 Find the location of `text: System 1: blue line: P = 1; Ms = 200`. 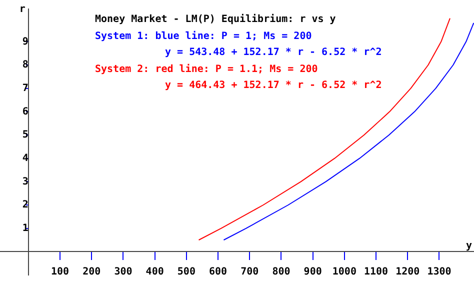

text: System 1: blue line: P = 1; Ms = 200 is located at coordinates (203, 36).